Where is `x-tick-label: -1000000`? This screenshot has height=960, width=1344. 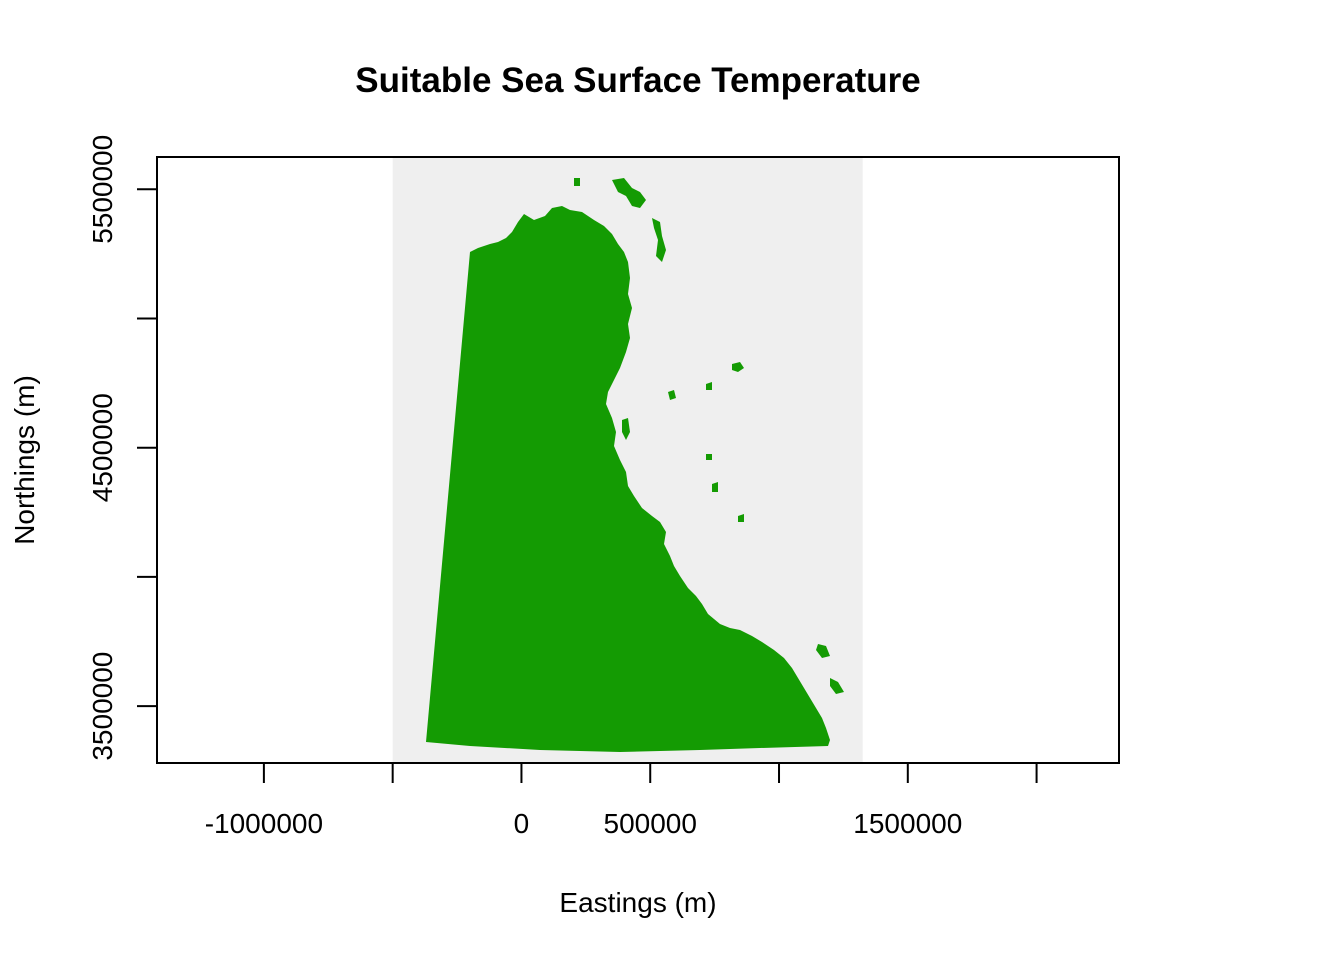
x-tick-label: -1000000 is located at coordinates (264, 823).